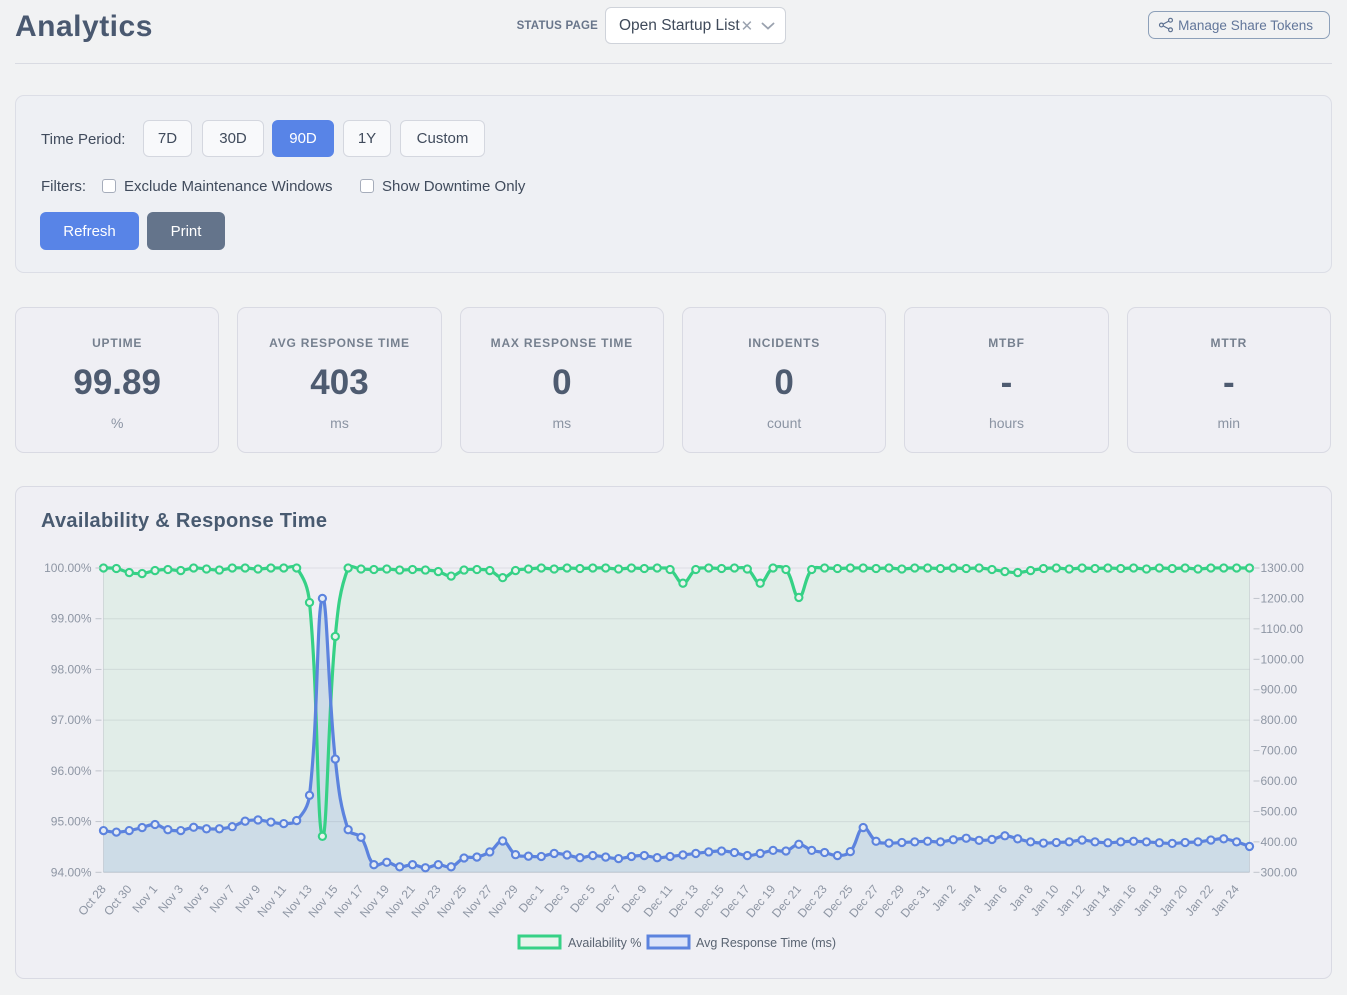 The height and width of the screenshot is (995, 1347). I want to click on svg-text: Nov 29, so click(503, 901).